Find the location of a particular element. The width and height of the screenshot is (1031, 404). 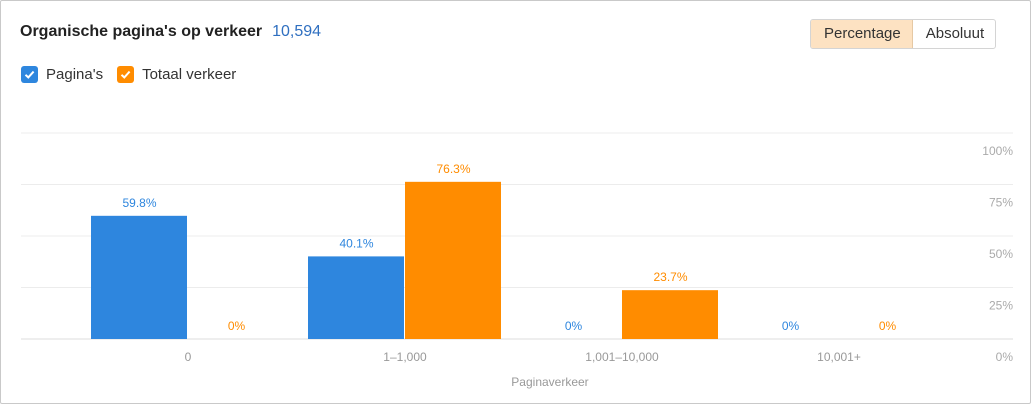

page-count: 10,594 is located at coordinates (297, 31).